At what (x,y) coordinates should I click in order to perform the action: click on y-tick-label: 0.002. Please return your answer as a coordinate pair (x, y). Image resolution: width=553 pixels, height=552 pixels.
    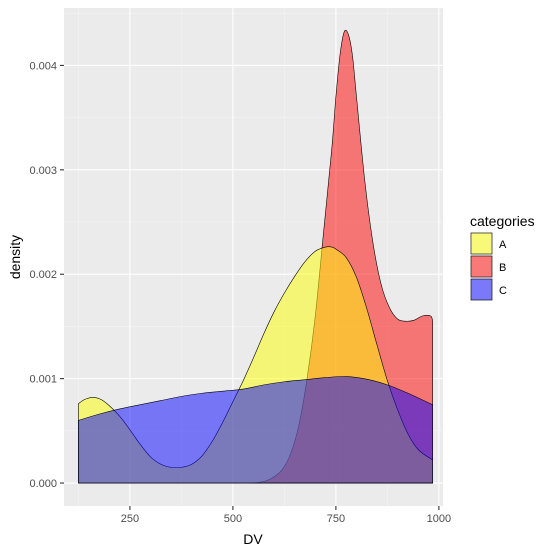
    Looking at the image, I should click on (43, 275).